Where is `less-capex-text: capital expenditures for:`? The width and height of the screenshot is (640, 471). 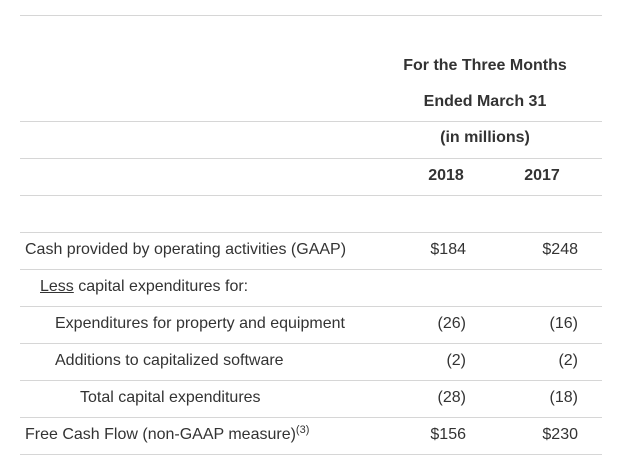 less-capex-text: capital expenditures for: is located at coordinates (161, 286).